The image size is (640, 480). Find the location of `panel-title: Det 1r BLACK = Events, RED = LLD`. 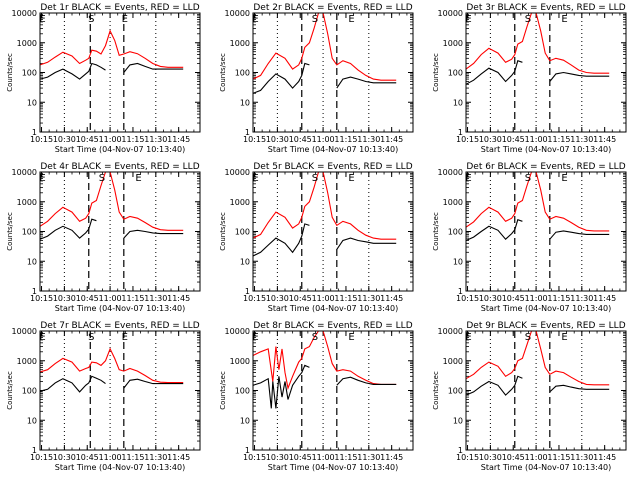

panel-title: Det 1r BLACK = Events, RED = LLD is located at coordinates (119, 8).